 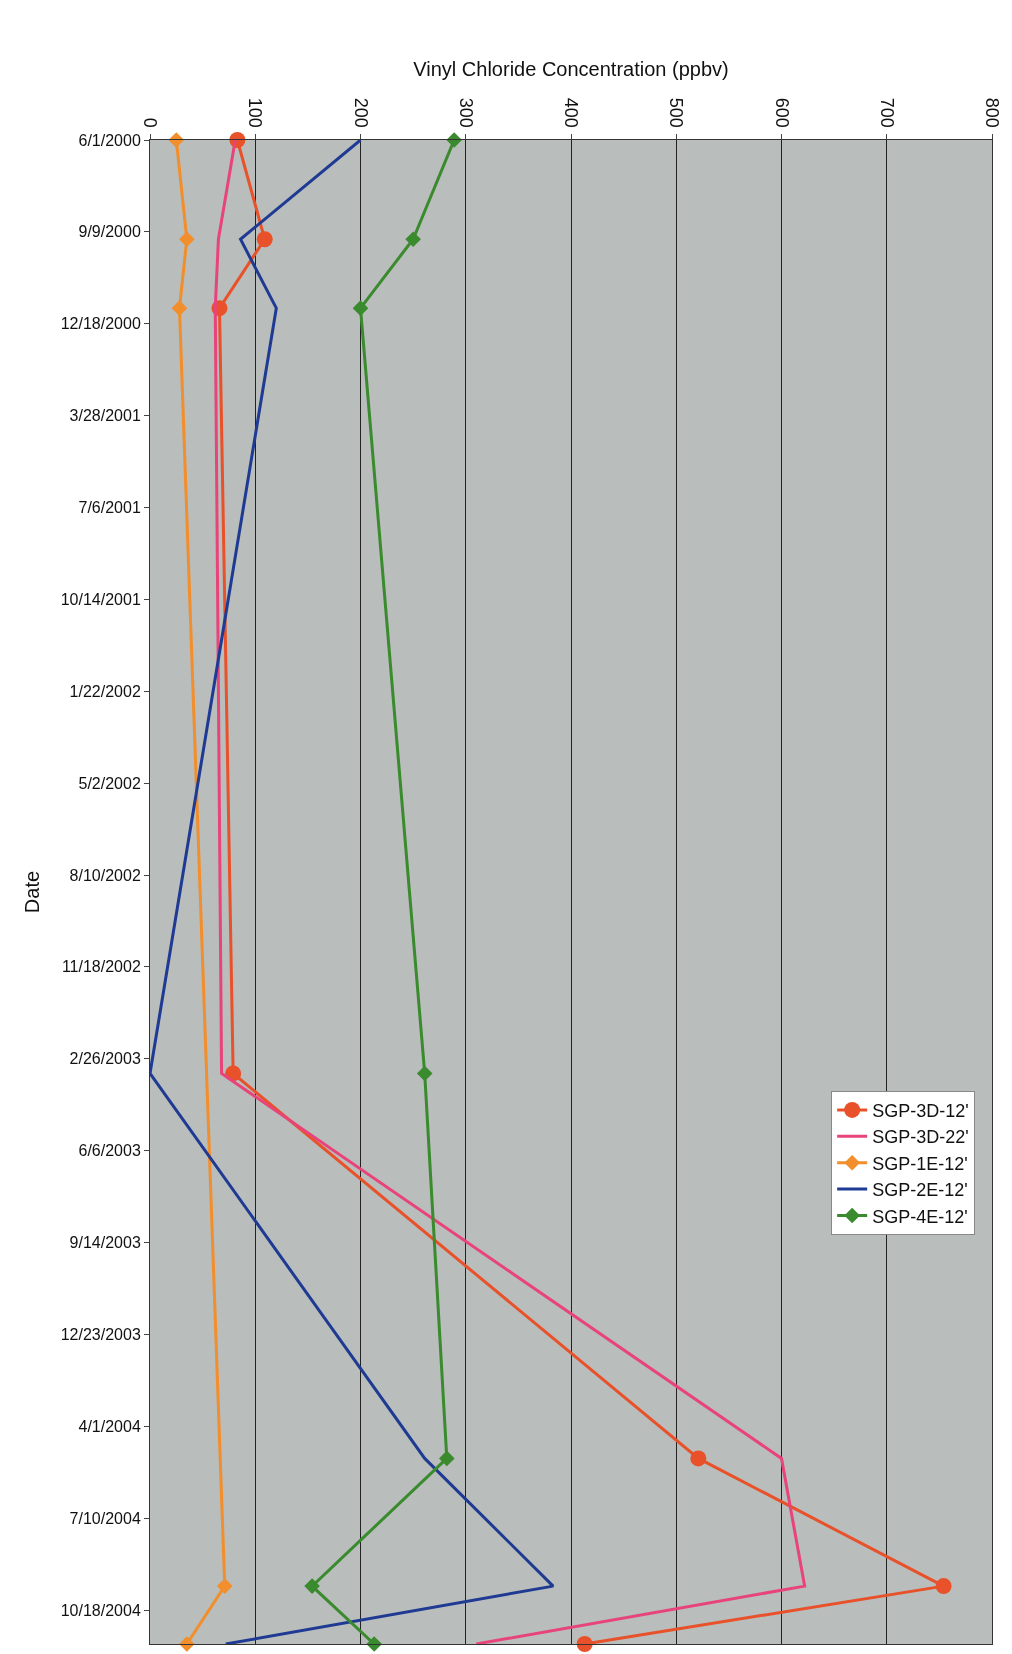 I want to click on x-tick-label: 700, so click(x=886, y=112).